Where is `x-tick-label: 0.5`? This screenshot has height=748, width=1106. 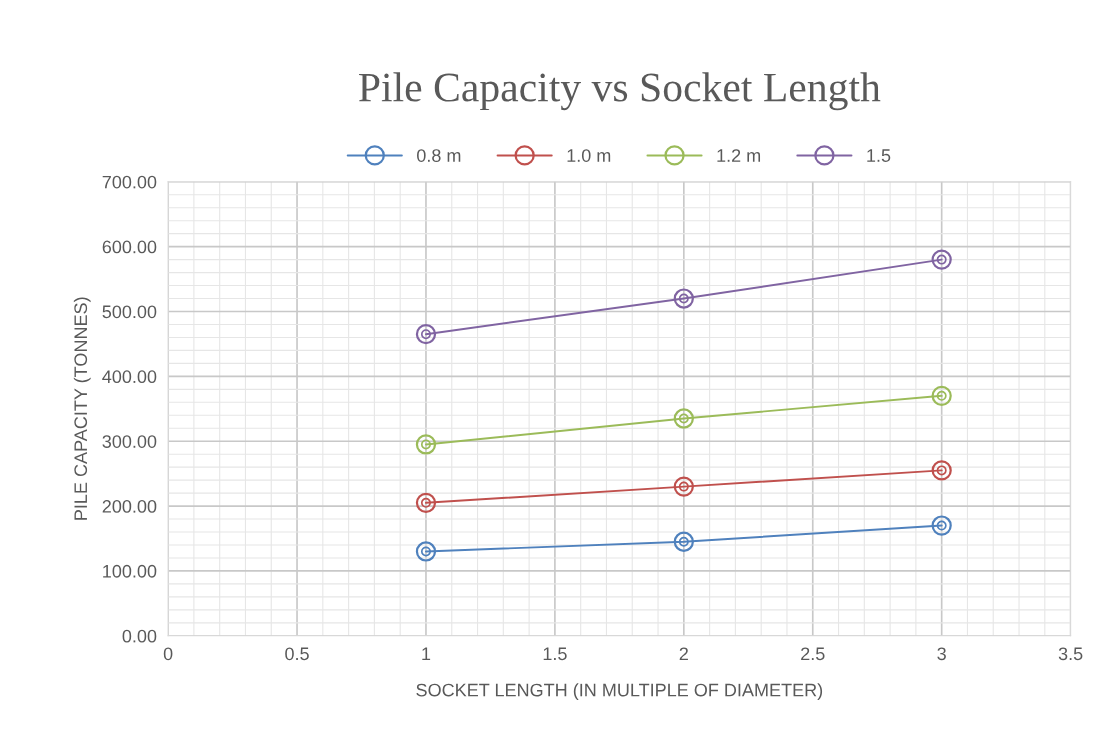 x-tick-label: 0.5 is located at coordinates (297, 654).